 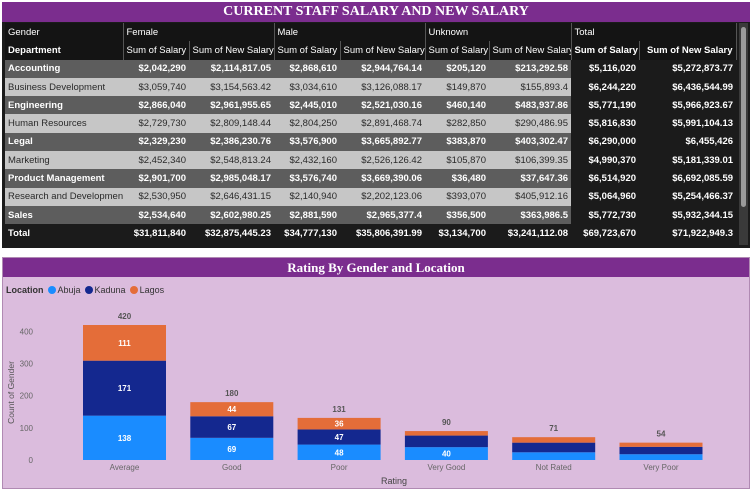 I want to click on value-cell: $2,944,764.14, so click(x=382, y=68).